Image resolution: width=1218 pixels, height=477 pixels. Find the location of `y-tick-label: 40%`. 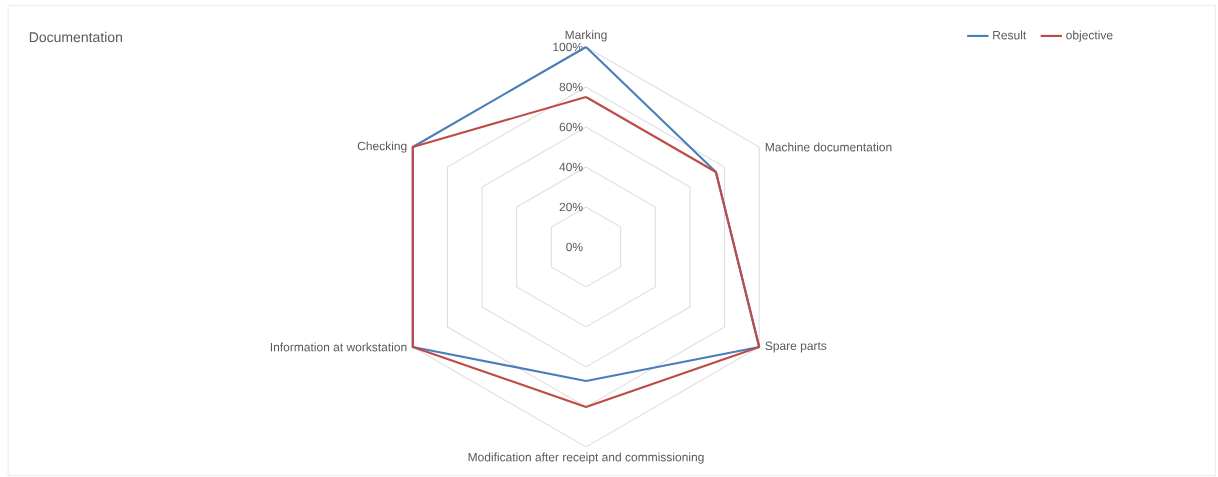

y-tick-label: 40% is located at coordinates (571, 167).